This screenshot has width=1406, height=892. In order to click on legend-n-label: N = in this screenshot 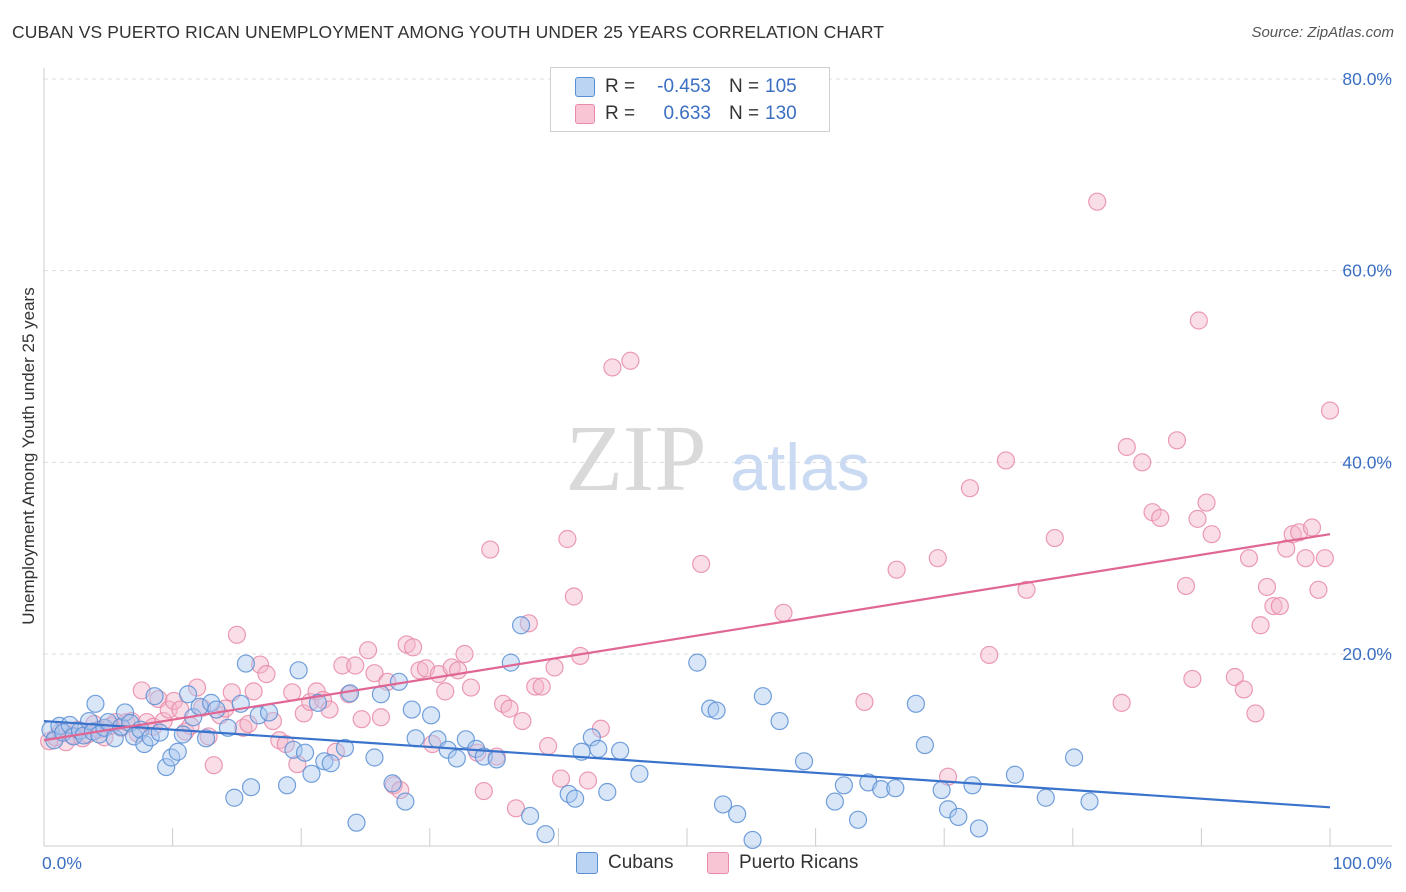, I will do `click(744, 86)`.